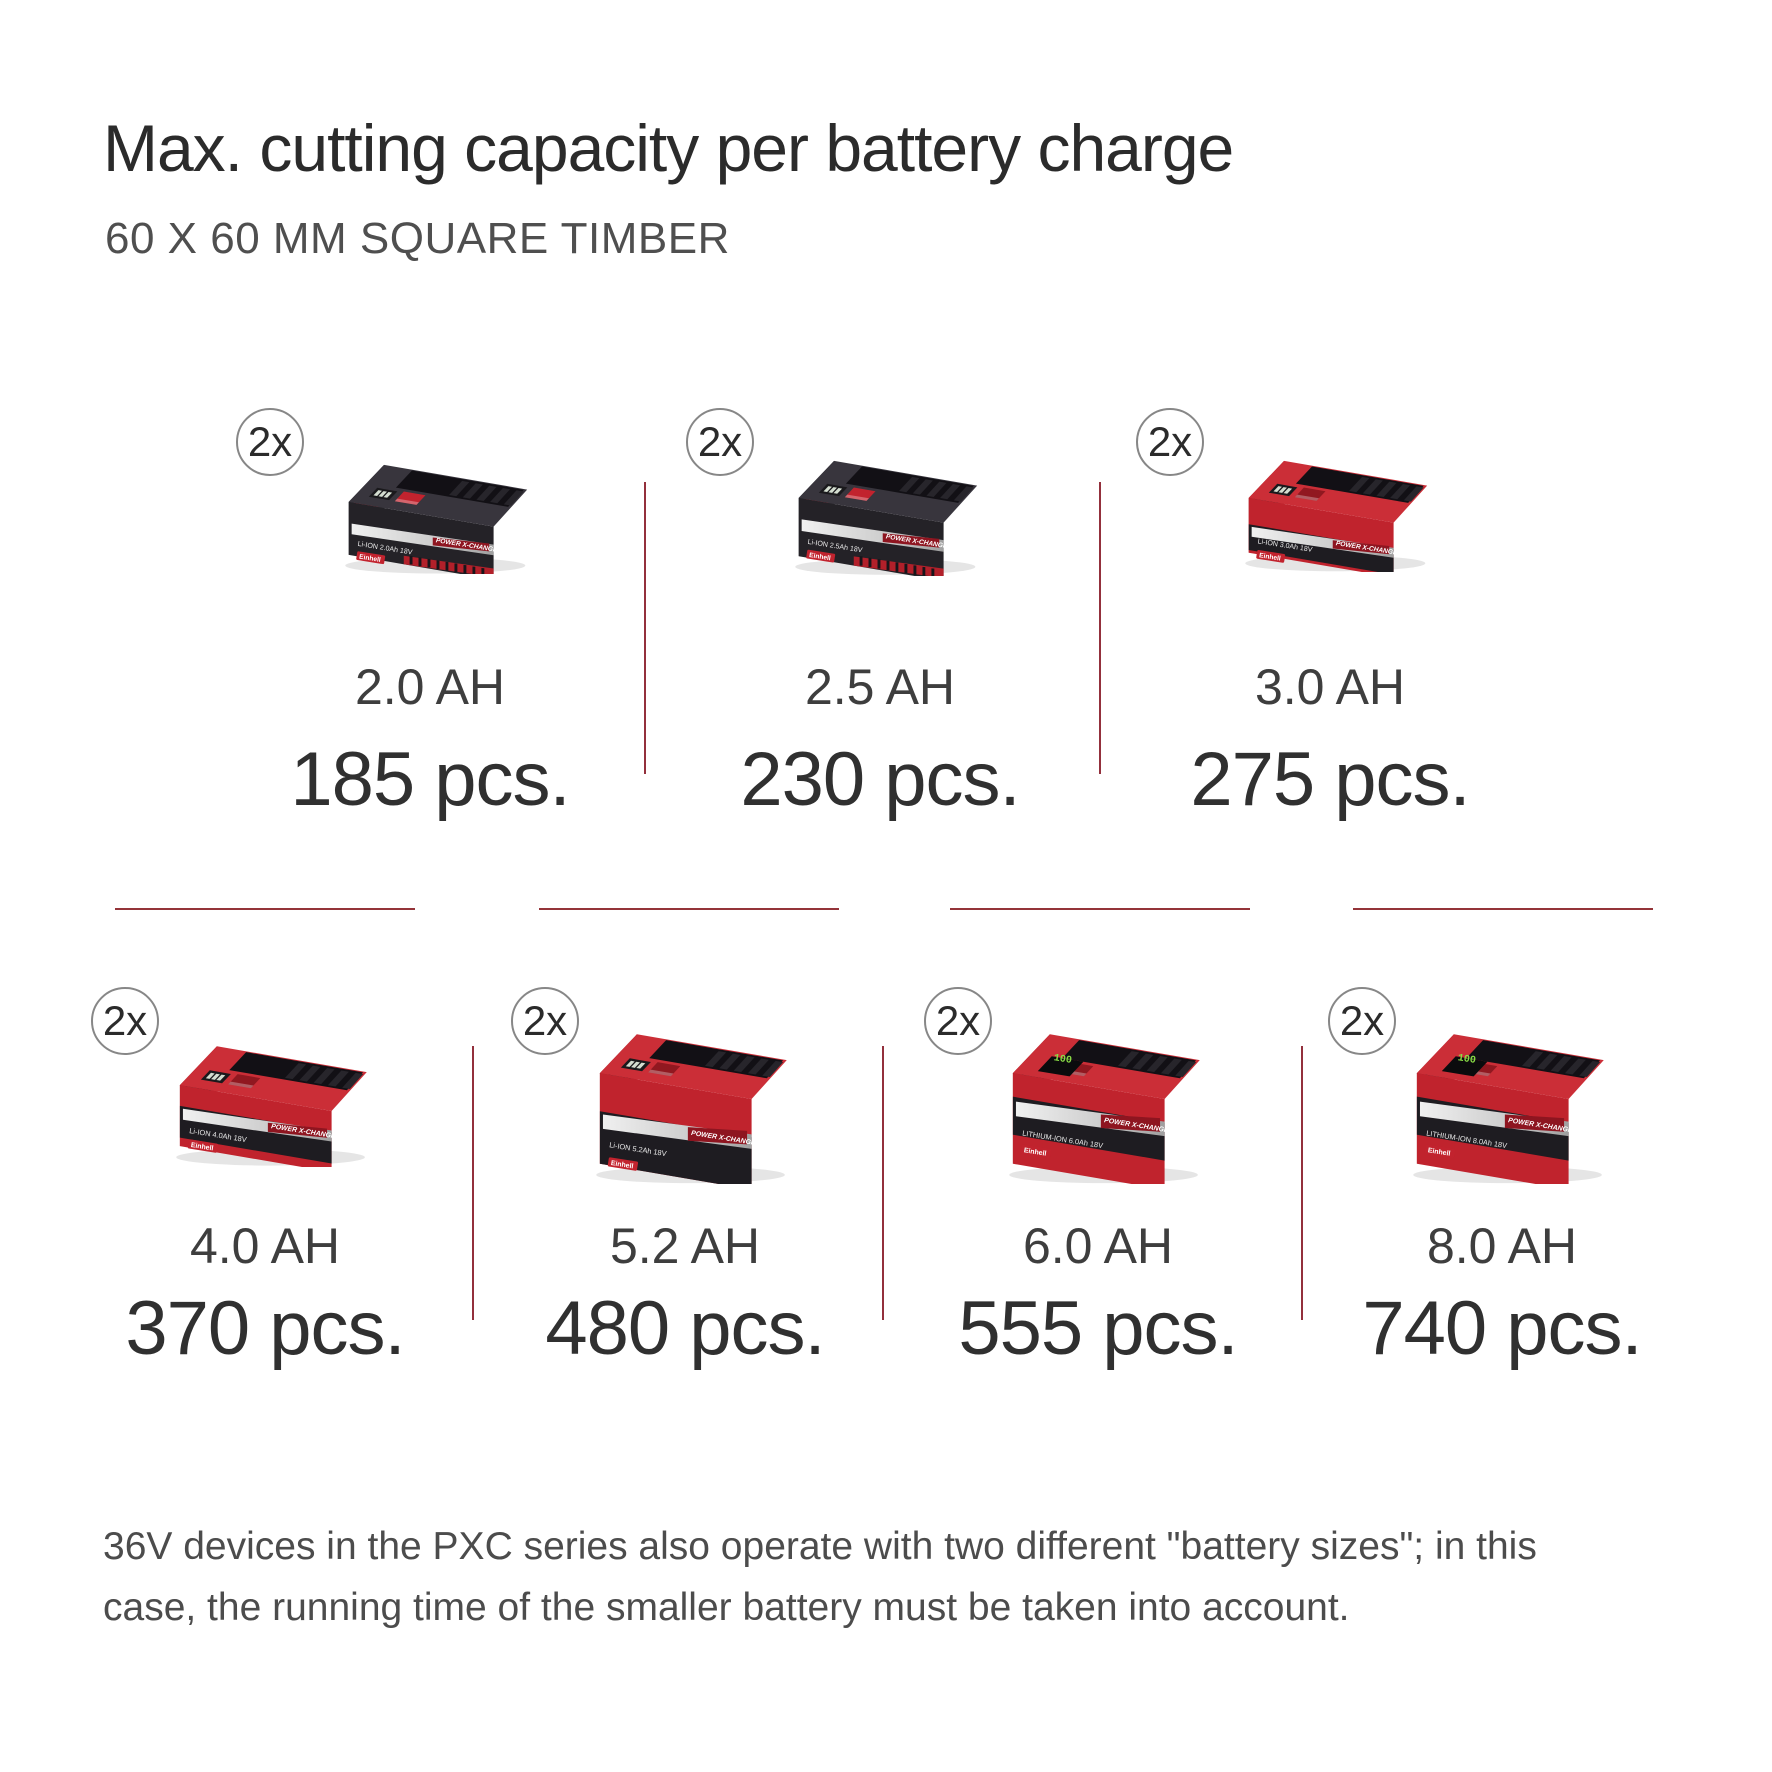 The width and height of the screenshot is (1772, 1772). Describe the element at coordinates (430, 779) in the screenshot. I see `pieces-label: 185 pcs.` at that location.